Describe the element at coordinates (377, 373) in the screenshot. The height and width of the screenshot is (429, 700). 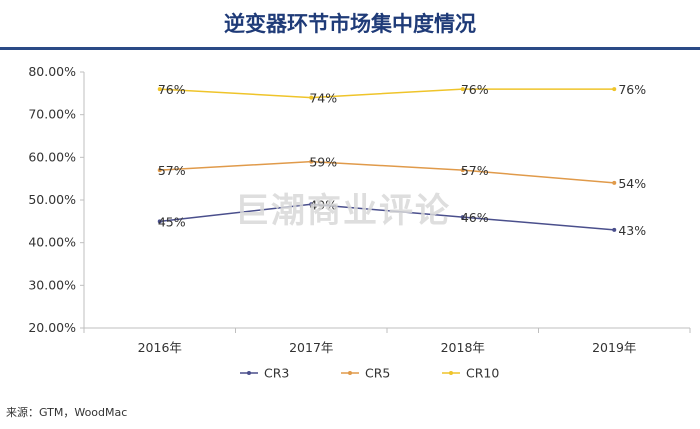
I see `legend-label-cr5: CR5` at that location.